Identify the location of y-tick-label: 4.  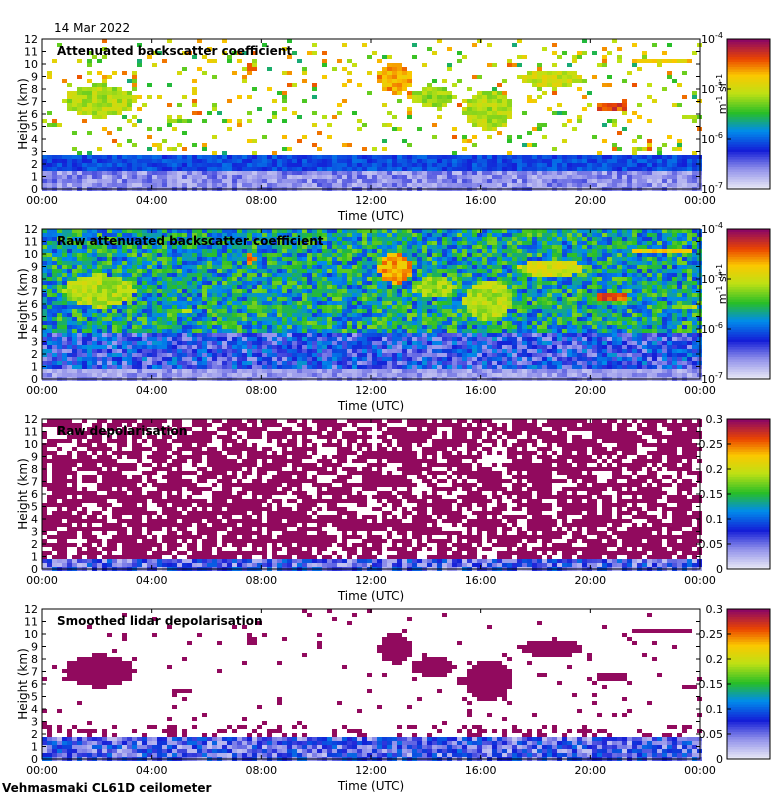
(34, 709).